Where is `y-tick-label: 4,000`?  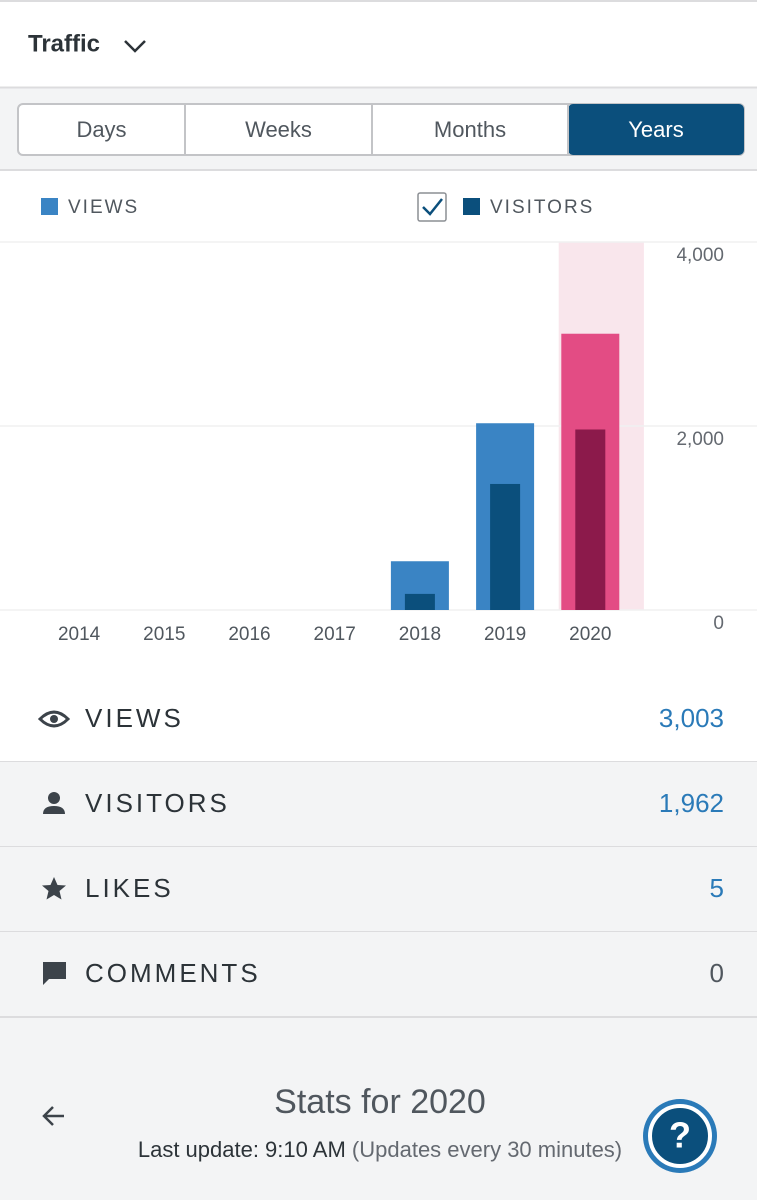
y-tick-label: 4,000 is located at coordinates (700, 255).